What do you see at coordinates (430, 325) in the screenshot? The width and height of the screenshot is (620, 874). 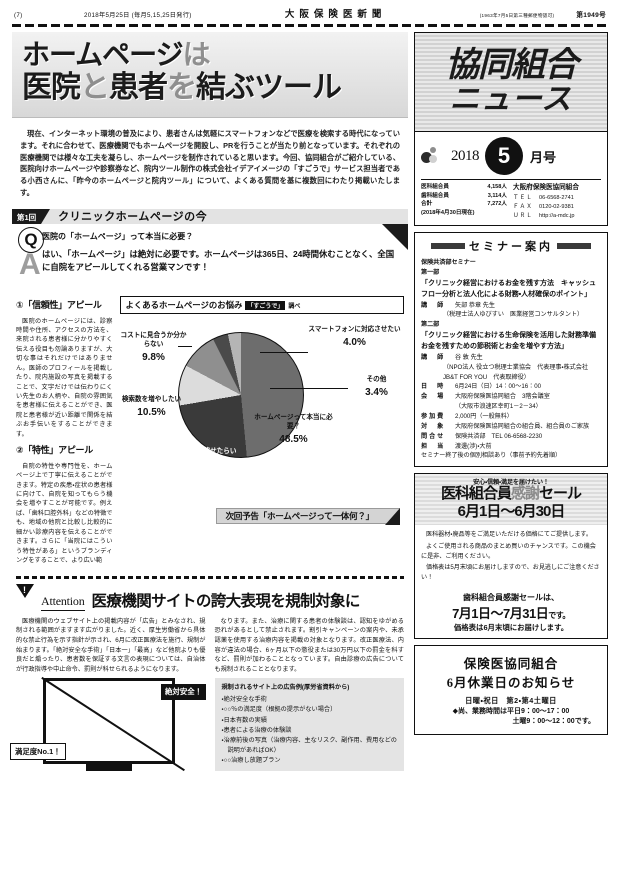 I see `seminar-part2-label: 第二部` at bounding box center [430, 325].